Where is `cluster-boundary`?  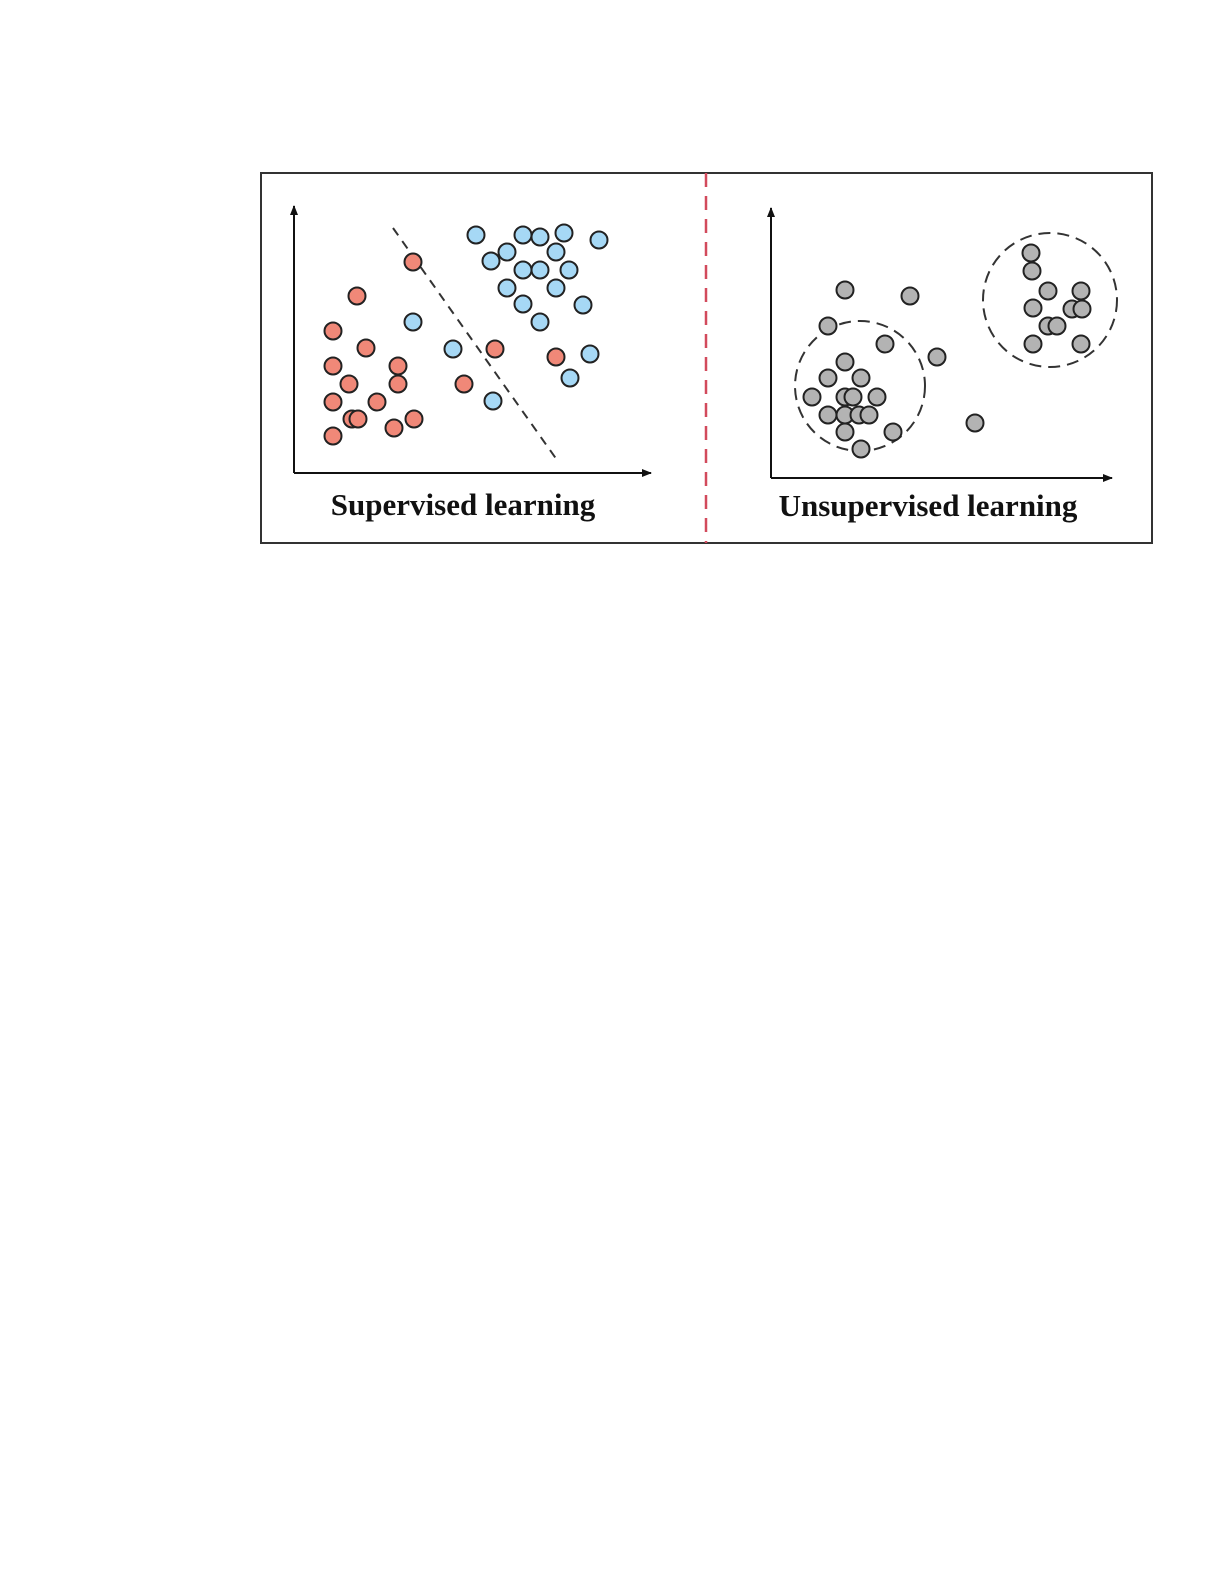 cluster-boundary is located at coordinates (1050, 300).